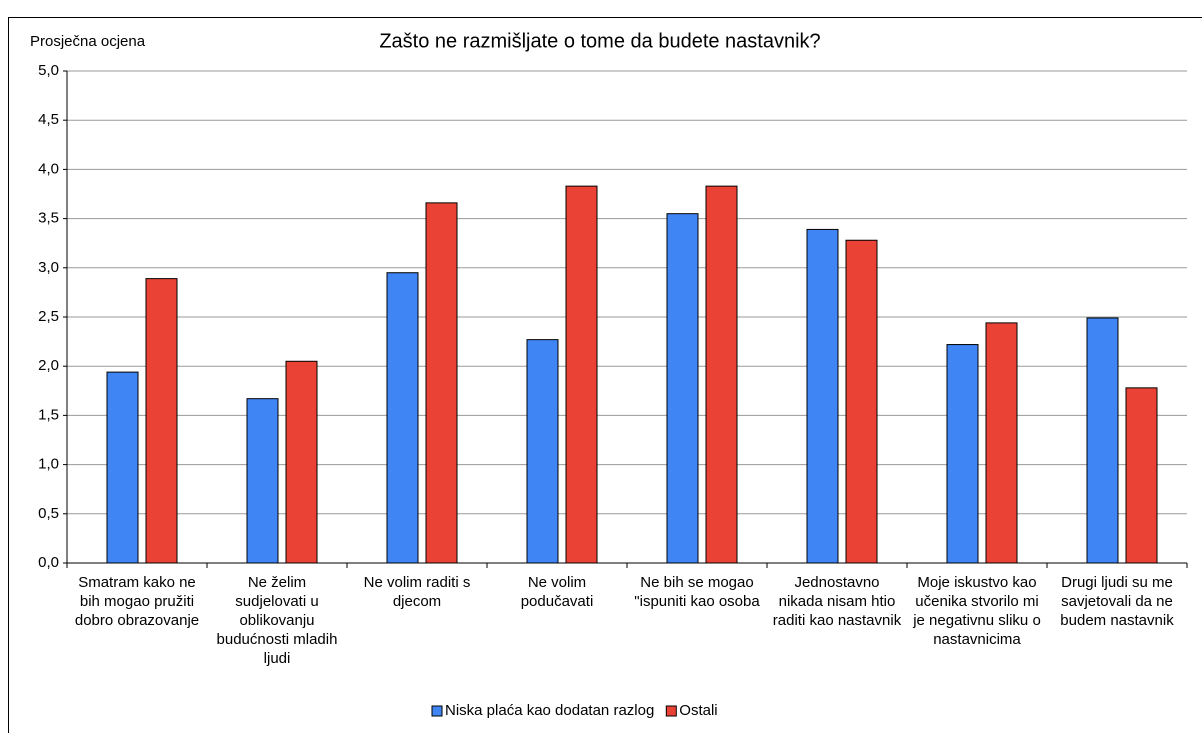 This screenshot has height=733, width=1202. What do you see at coordinates (698, 710) in the screenshot?
I see `legend-label: Ostali` at bounding box center [698, 710].